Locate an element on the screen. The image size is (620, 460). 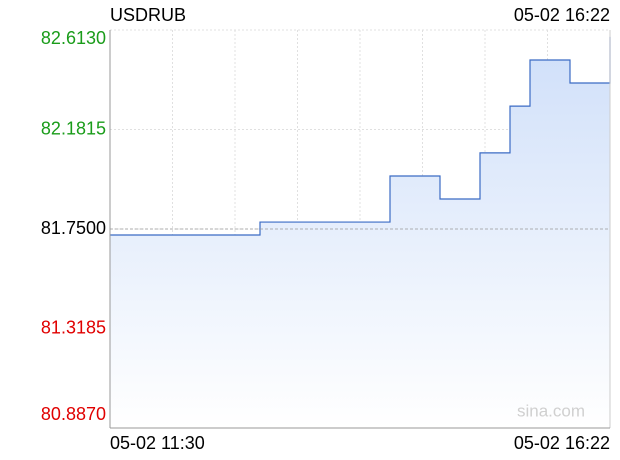
y-tick-label: 82.6130 is located at coordinates (73, 38).